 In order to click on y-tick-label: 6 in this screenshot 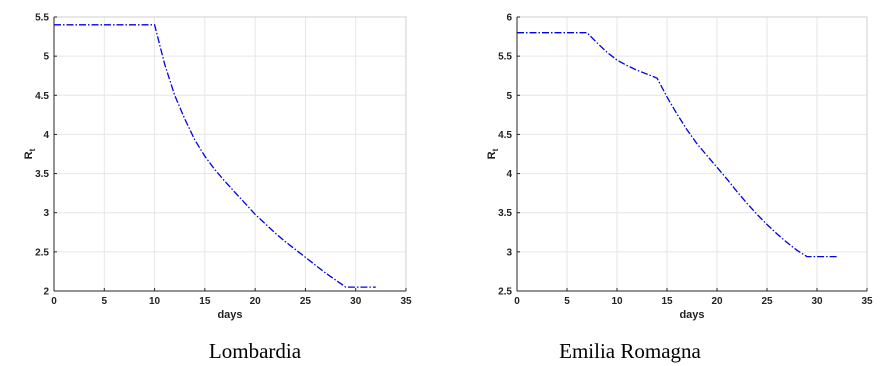, I will do `click(509, 18)`.